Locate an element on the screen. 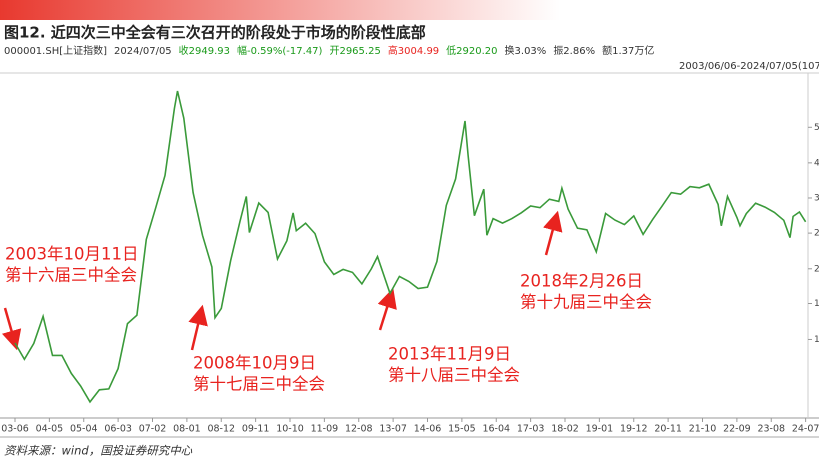 Image resolution: width=819 pixels, height=464 pixels. x-tick-label: 19-12 is located at coordinates (634, 429).